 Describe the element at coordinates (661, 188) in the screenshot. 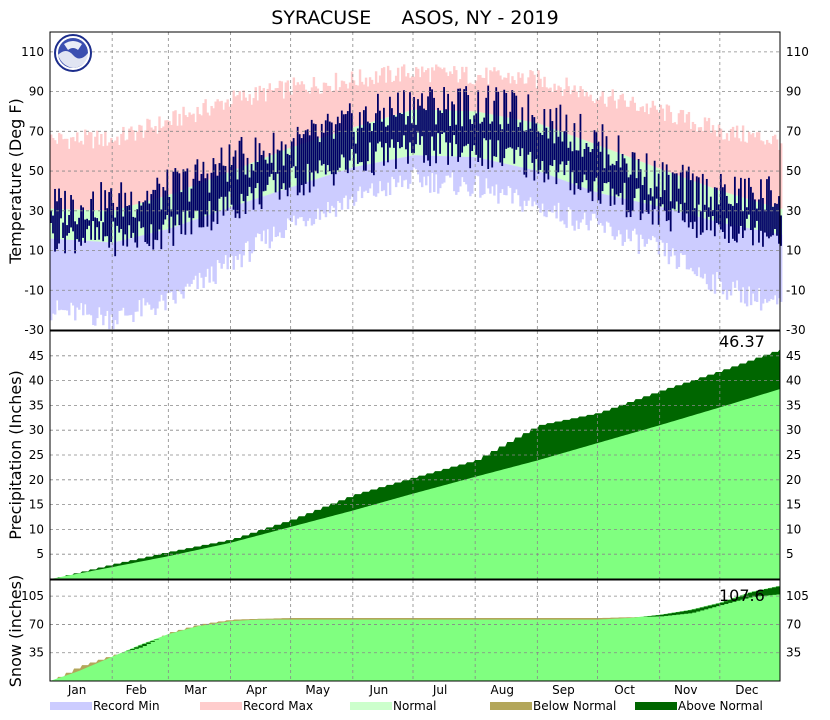

I see `normal-range-bar` at that location.